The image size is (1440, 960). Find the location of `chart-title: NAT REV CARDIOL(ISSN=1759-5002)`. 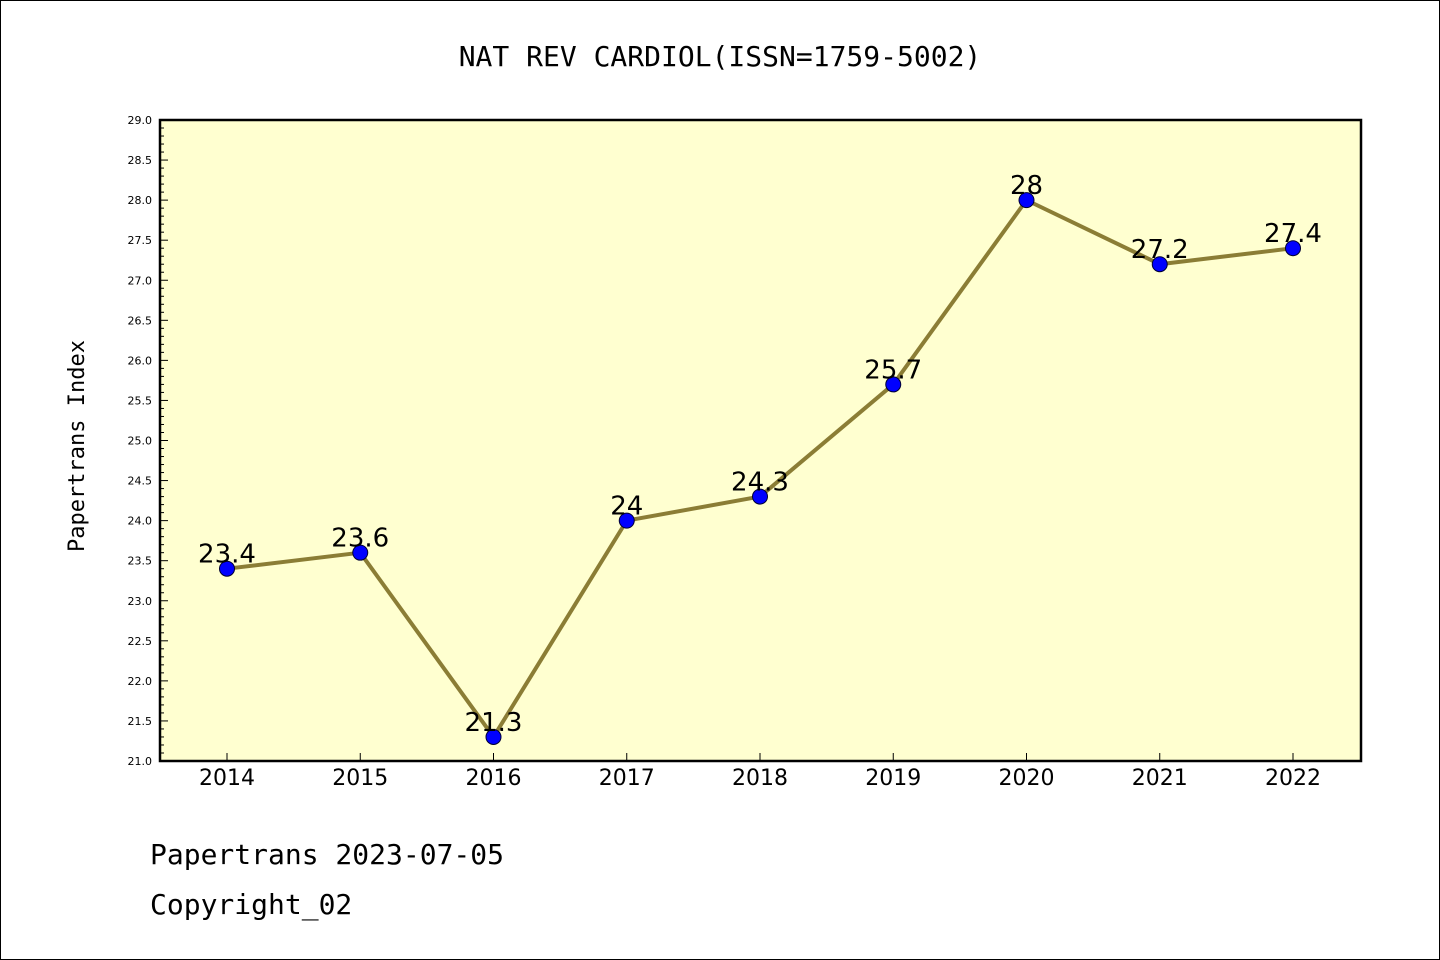

chart-title: NAT REV CARDIOL(ISSN=1759-5002) is located at coordinates (720, 56).